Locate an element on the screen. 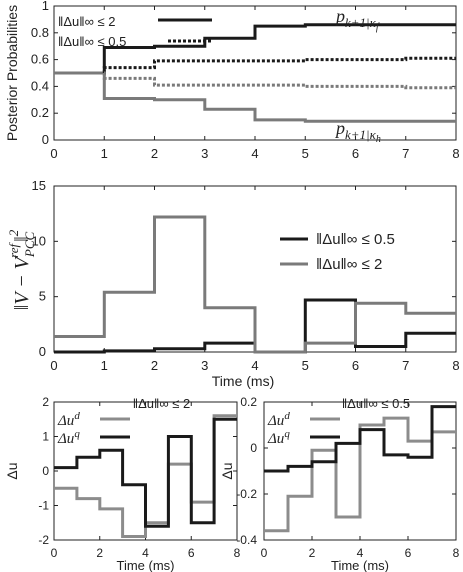 The image size is (463, 572). y-tick-label: -2 is located at coordinates (43, 540).